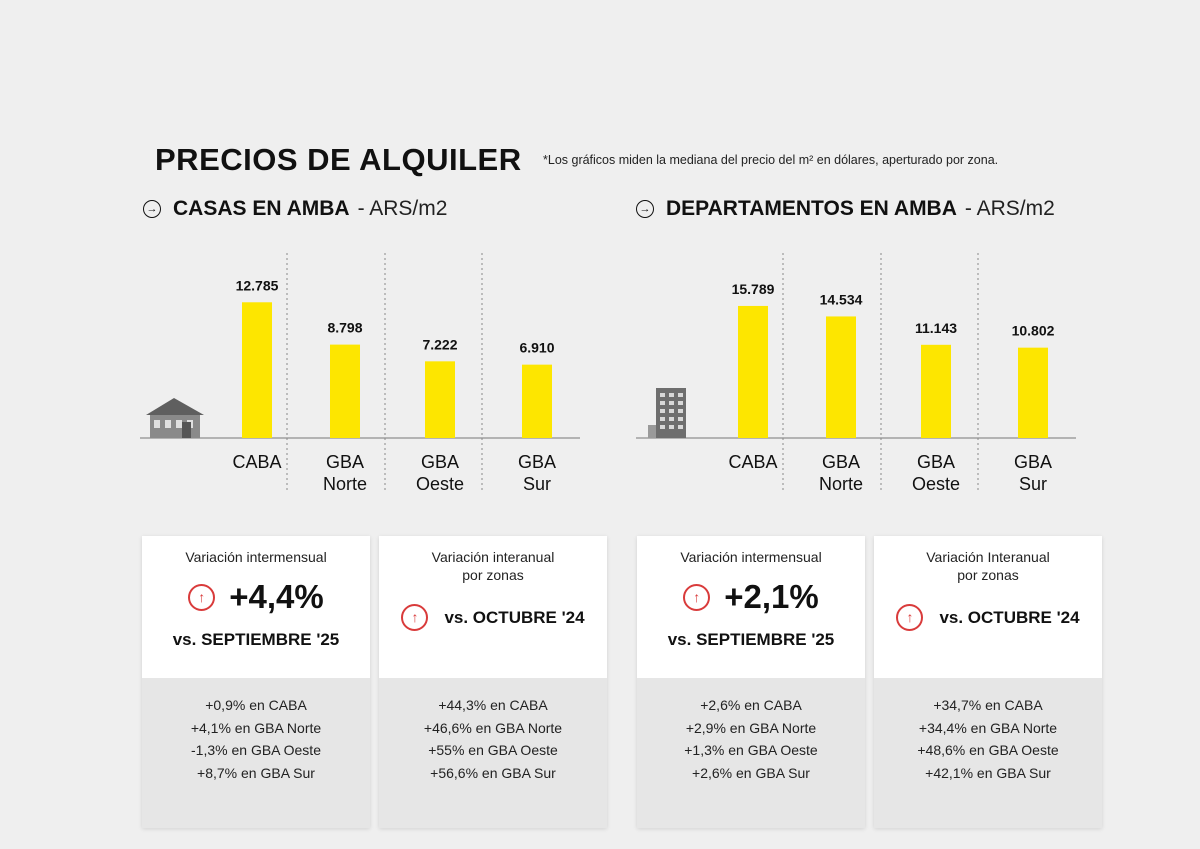 The image size is (1200, 849). What do you see at coordinates (257, 285) in the screenshot?
I see `data-label: 12.785` at bounding box center [257, 285].